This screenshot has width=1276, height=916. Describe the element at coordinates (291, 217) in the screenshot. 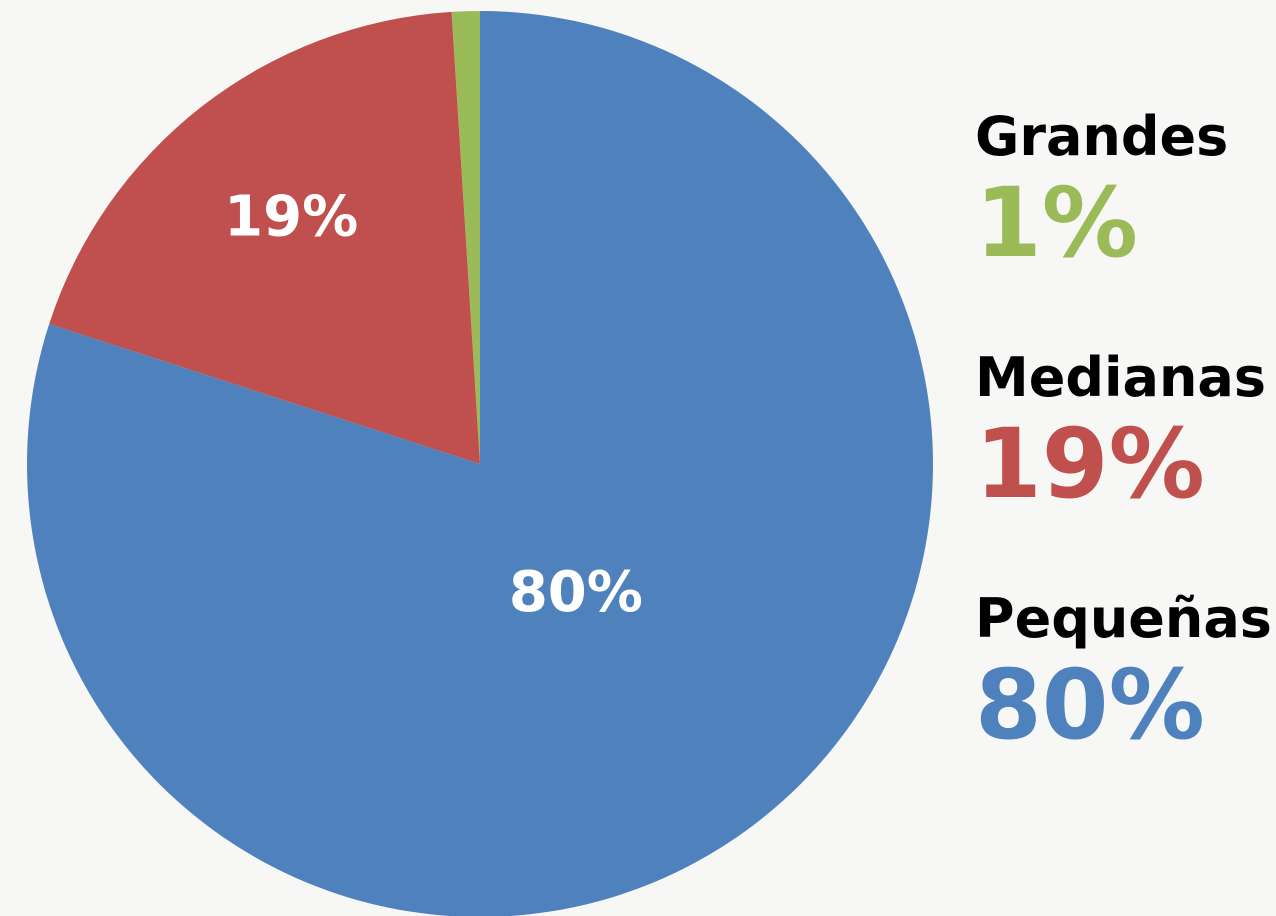

I see `slice-label: 19%` at that location.